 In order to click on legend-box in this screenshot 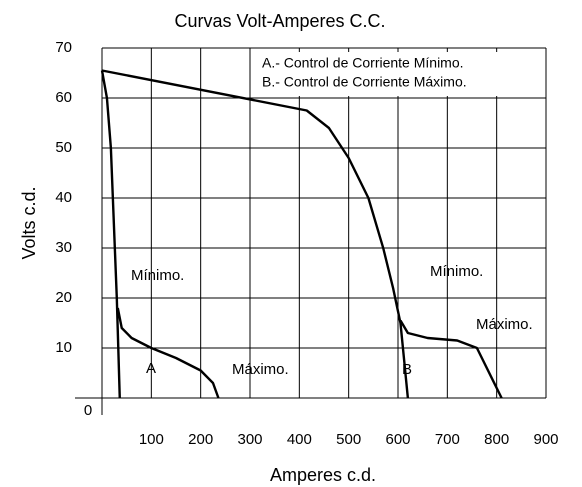, I will do `click(400, 74)`.